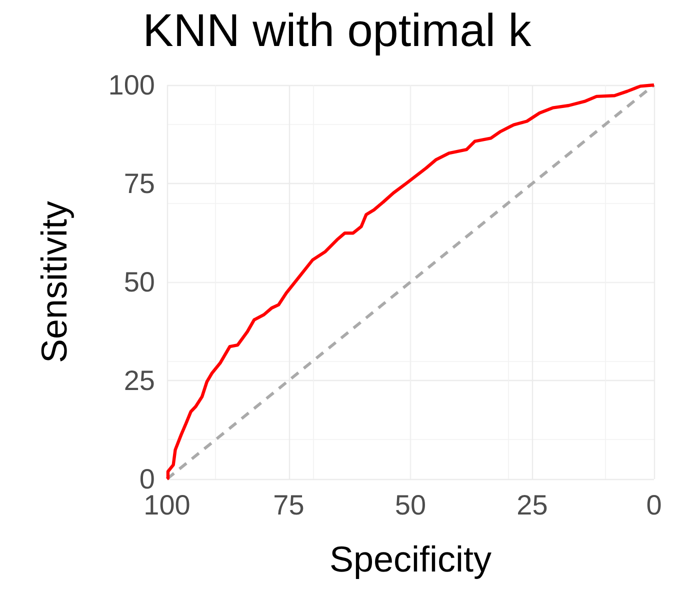  Describe the element at coordinates (337, 30) in the screenshot. I see `chart-title: KNN with optimal k` at that location.